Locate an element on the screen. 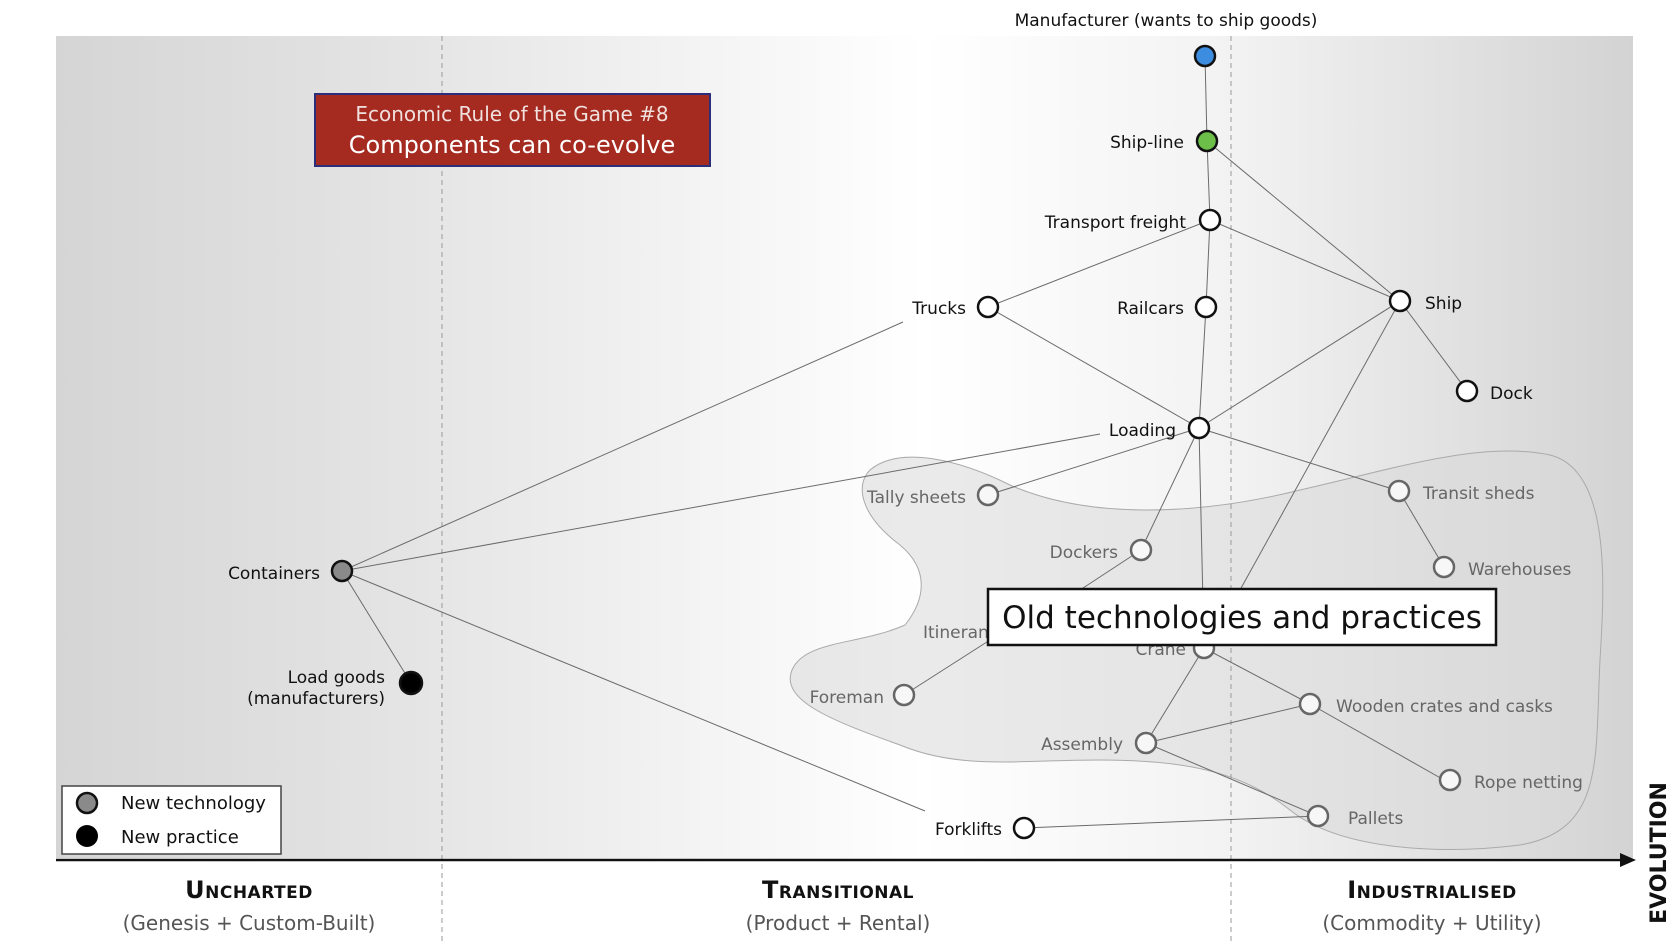 The width and height of the screenshot is (1680, 945). legend-new-practice-icon is located at coordinates (87, 836).